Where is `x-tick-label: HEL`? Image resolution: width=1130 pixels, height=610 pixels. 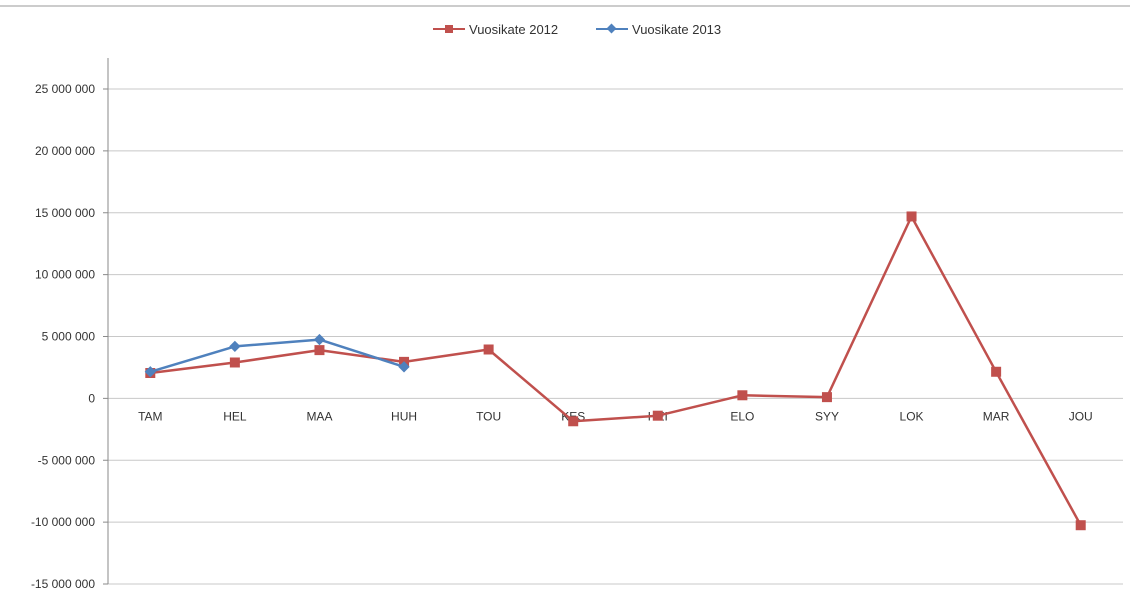
x-tick-label: HEL is located at coordinates (235, 416).